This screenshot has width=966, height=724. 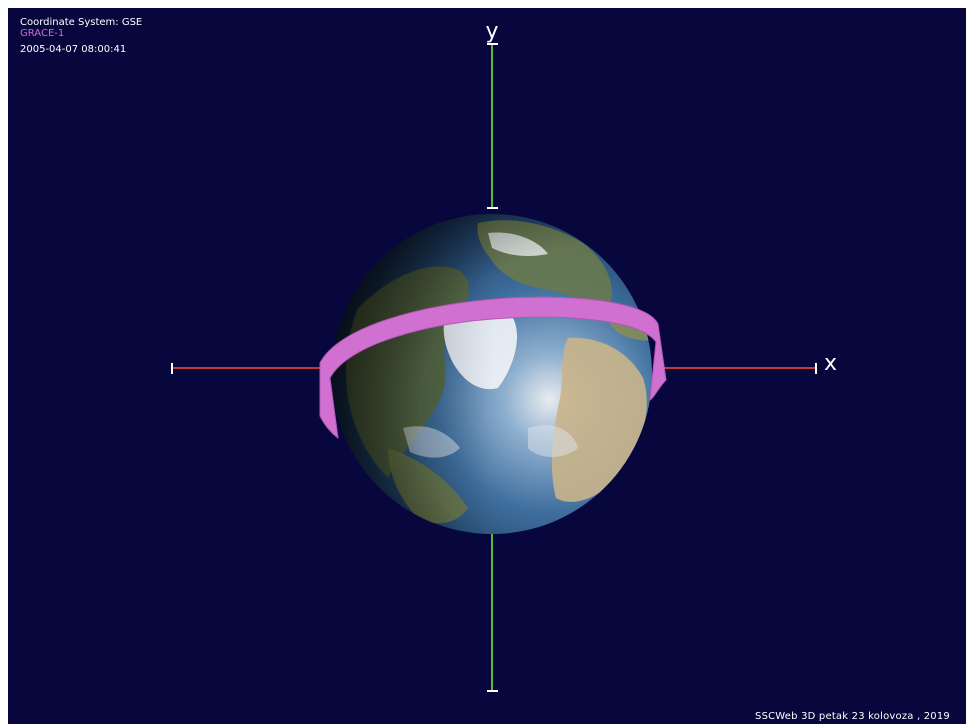 What do you see at coordinates (493, 368) in the screenshot?
I see `grace-1-orbit` at bounding box center [493, 368].